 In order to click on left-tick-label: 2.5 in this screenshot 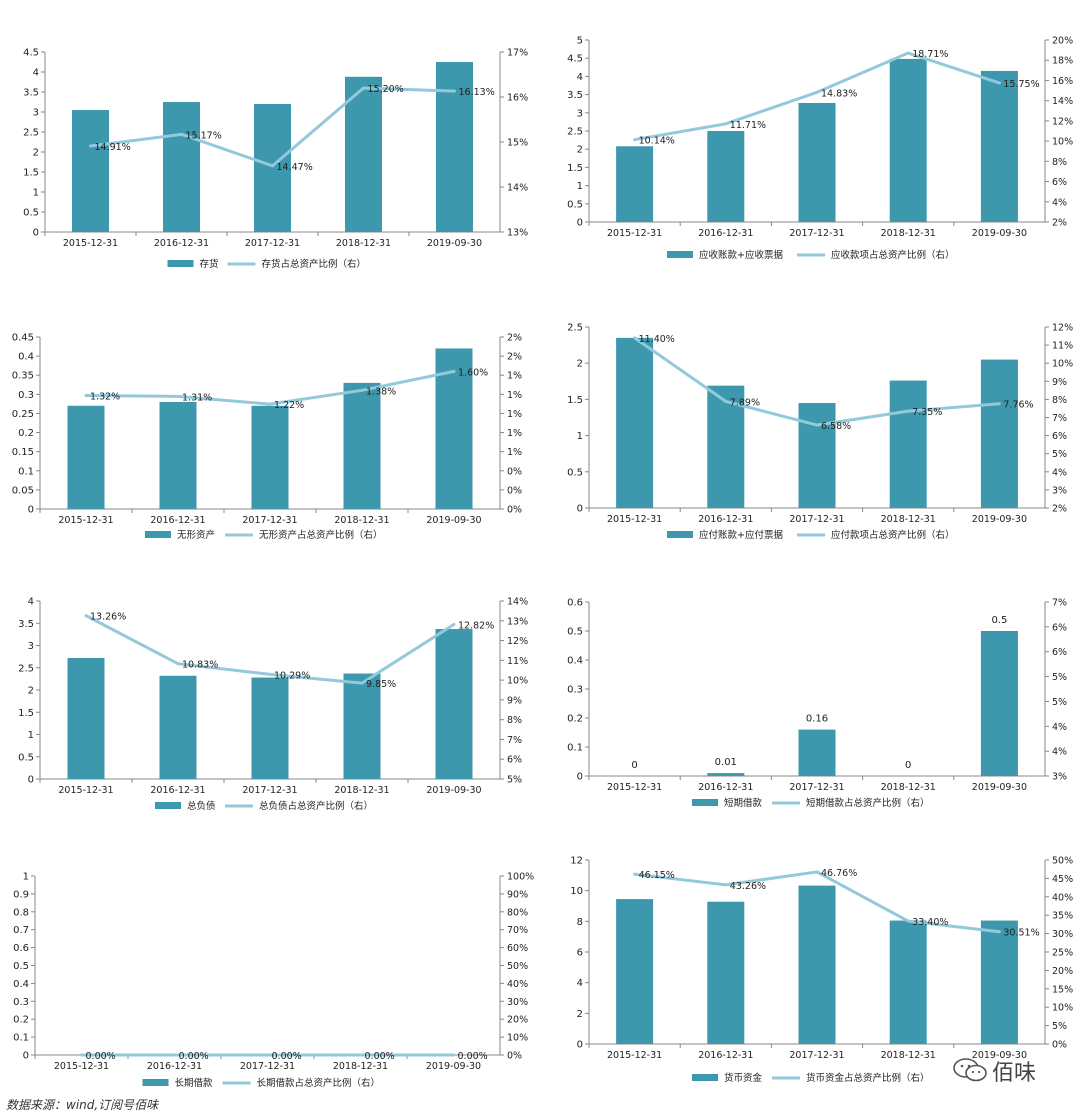, I will do `click(26, 668)`.